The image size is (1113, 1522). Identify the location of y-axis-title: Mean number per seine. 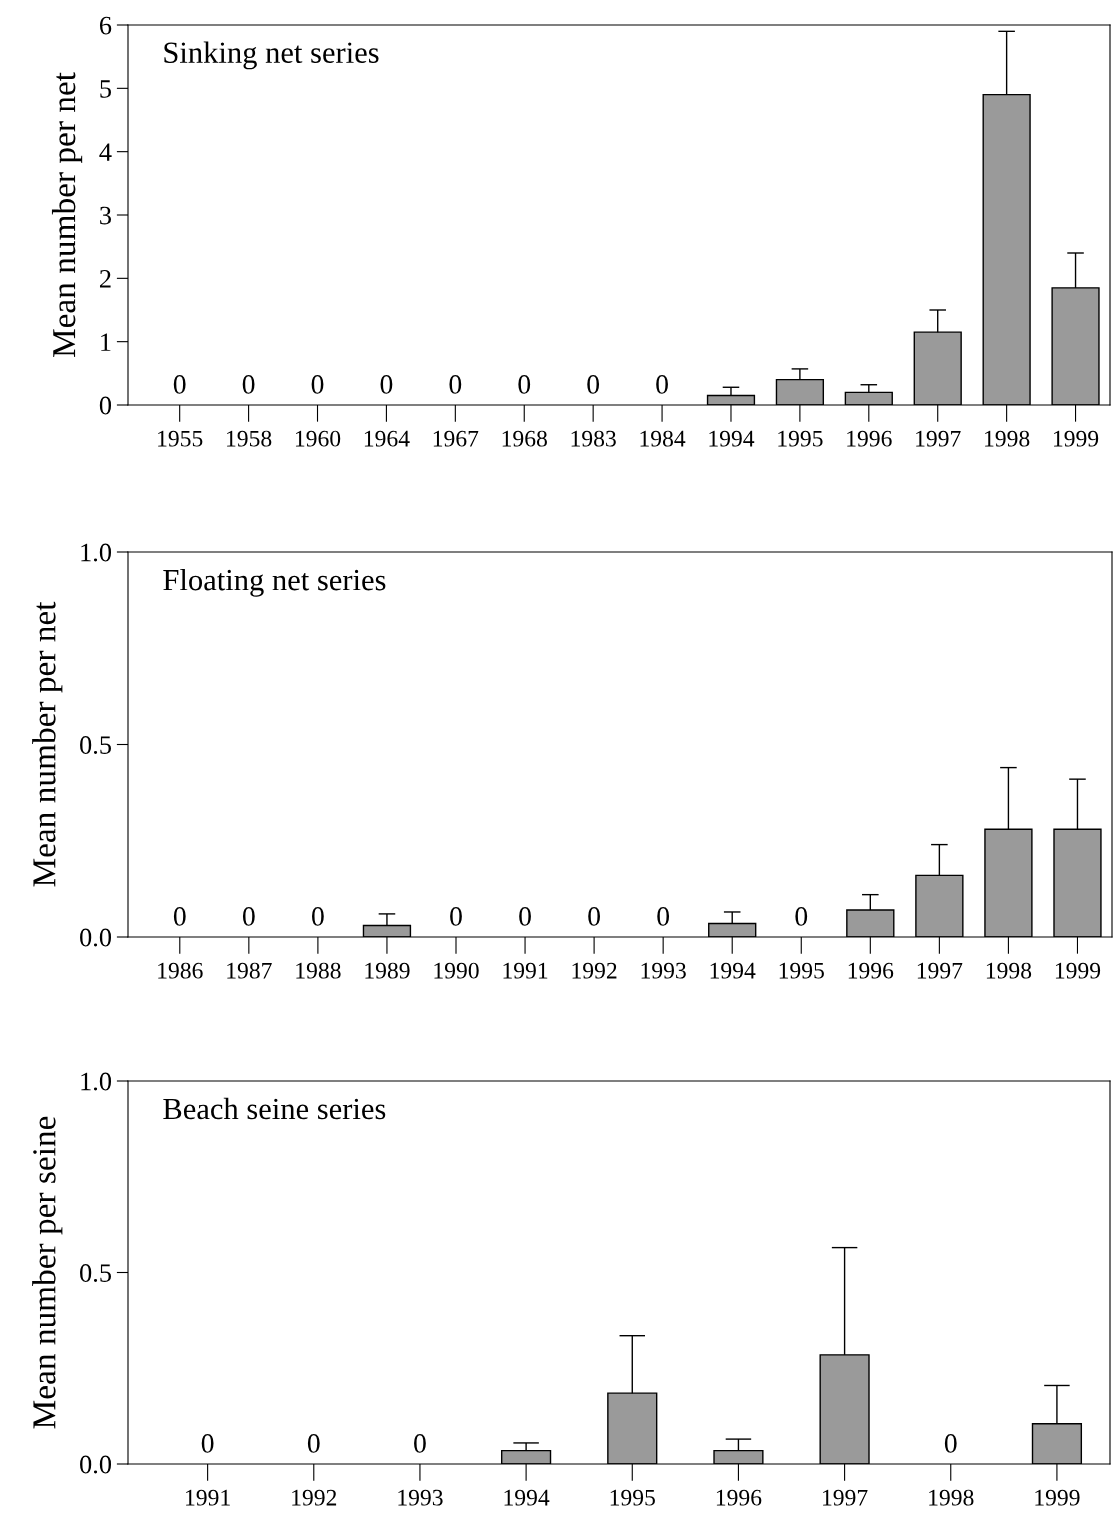
(47, 1272).